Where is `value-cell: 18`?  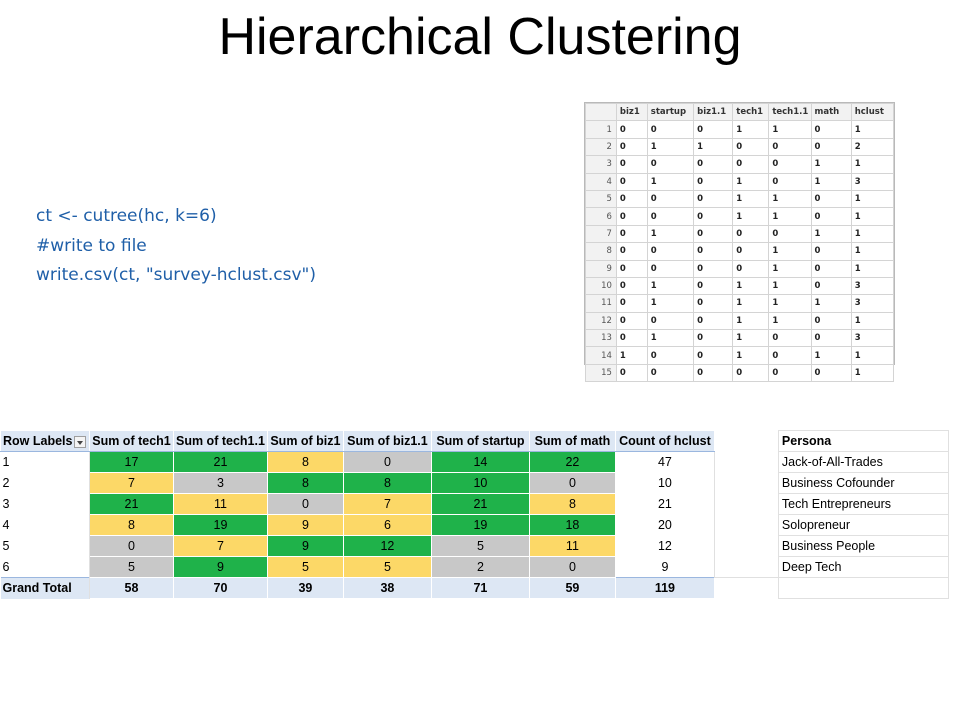
value-cell: 18 is located at coordinates (572, 525).